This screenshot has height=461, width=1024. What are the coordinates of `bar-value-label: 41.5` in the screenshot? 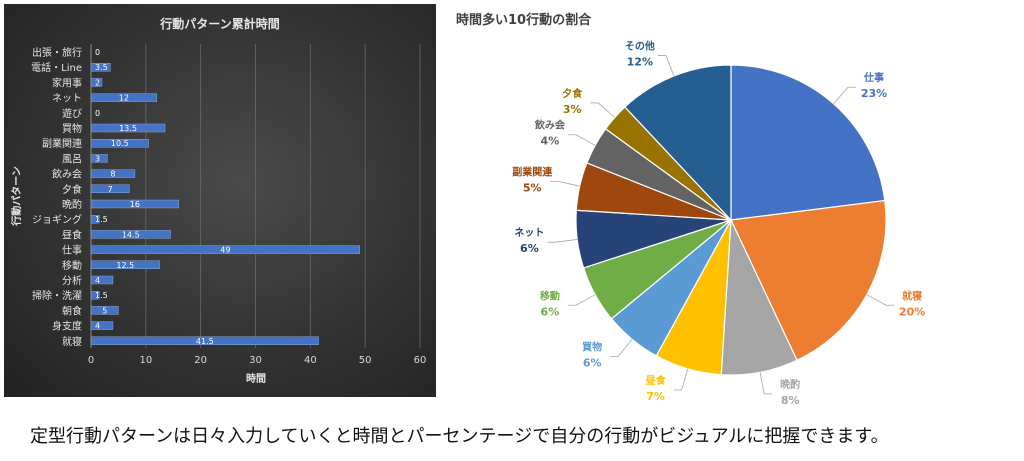 It's located at (205, 341).